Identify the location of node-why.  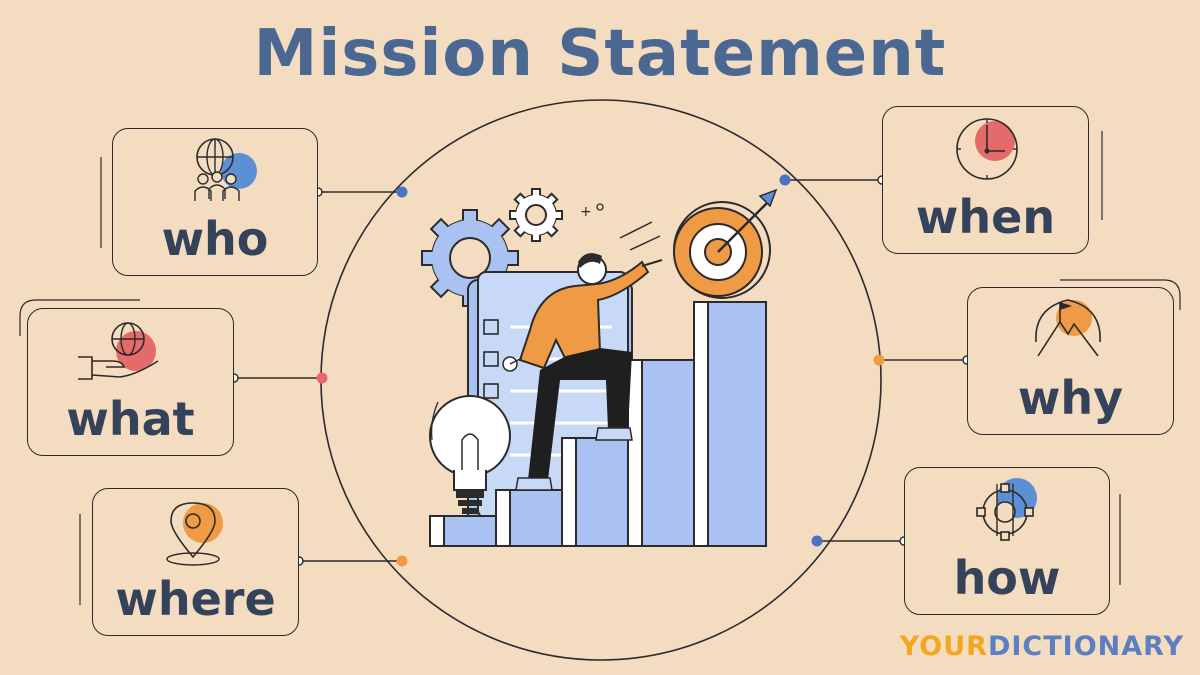
(879, 360).